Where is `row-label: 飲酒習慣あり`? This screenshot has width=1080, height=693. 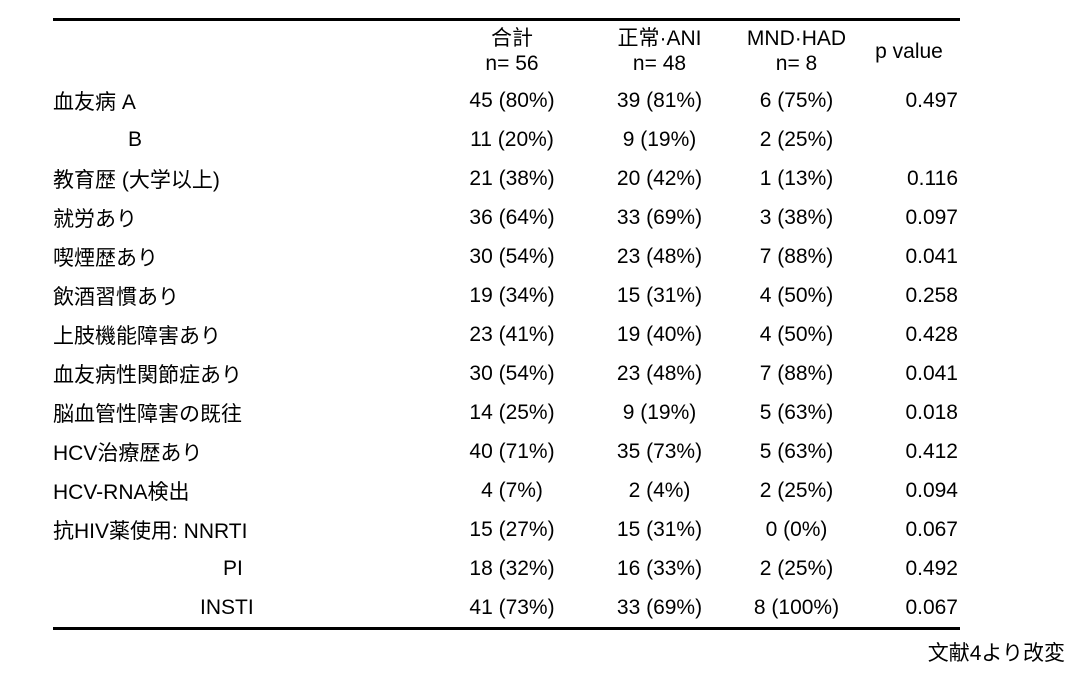
row-label: 飲酒習慣あり is located at coordinates (116, 297).